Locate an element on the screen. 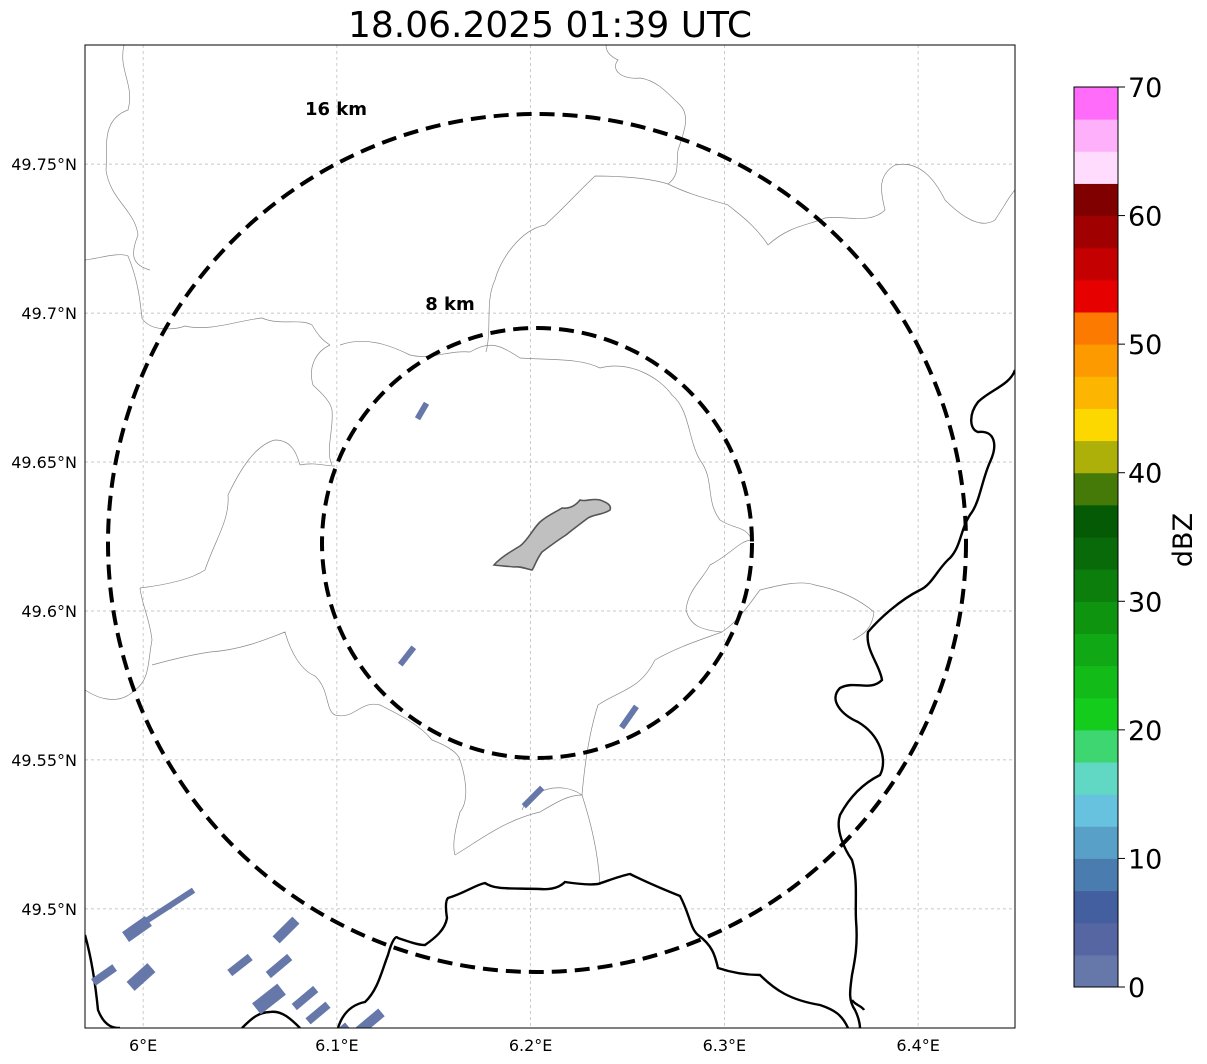 This screenshot has width=1207, height=1064. colorbar-tick-label: 70 is located at coordinates (1145, 88).